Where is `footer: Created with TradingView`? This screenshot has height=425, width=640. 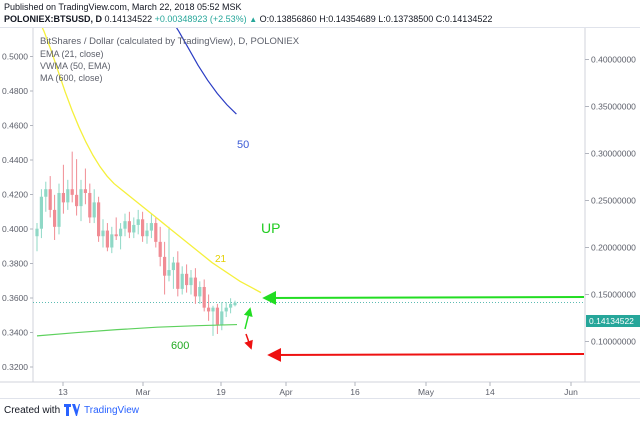 footer: Created with TradingView is located at coordinates (320, 411).